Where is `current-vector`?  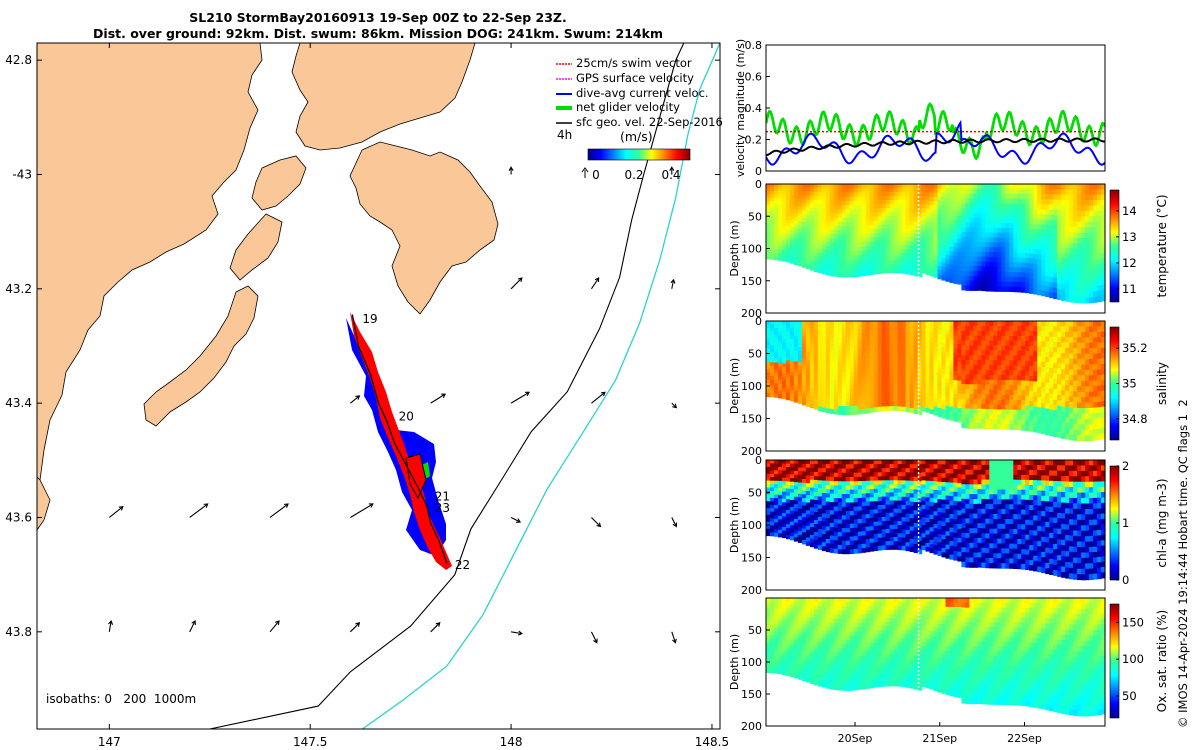 current-vector is located at coordinates (598, 397).